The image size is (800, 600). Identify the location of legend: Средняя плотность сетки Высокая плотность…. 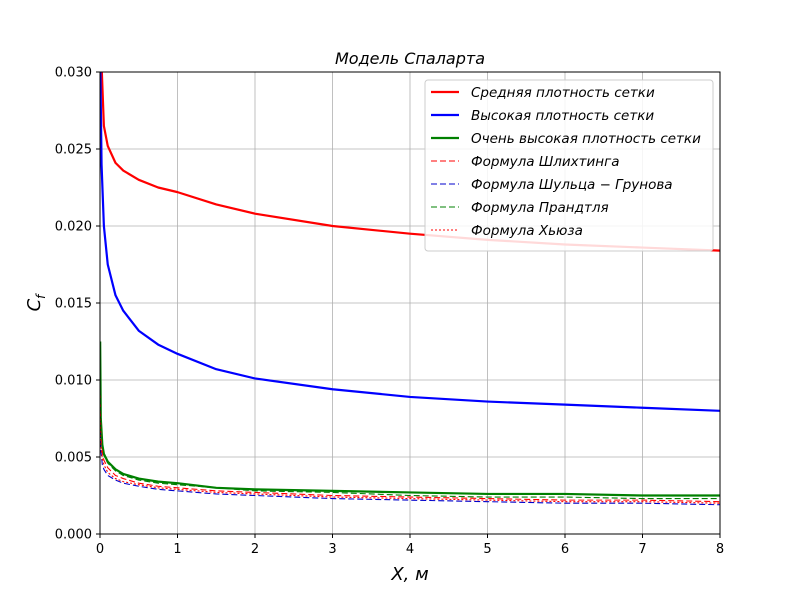
(569, 165).